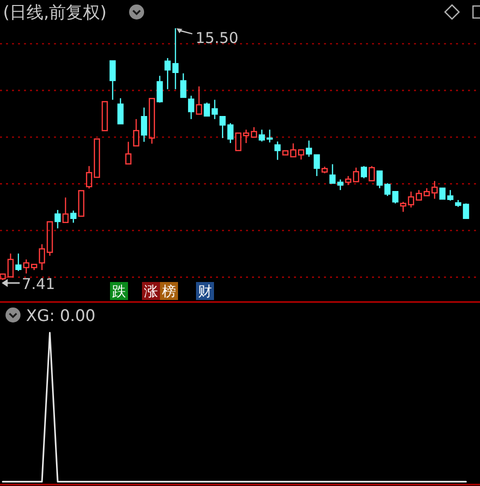 The width and height of the screenshot is (480, 486). I want to click on annotation: 15.50, so click(216, 38).